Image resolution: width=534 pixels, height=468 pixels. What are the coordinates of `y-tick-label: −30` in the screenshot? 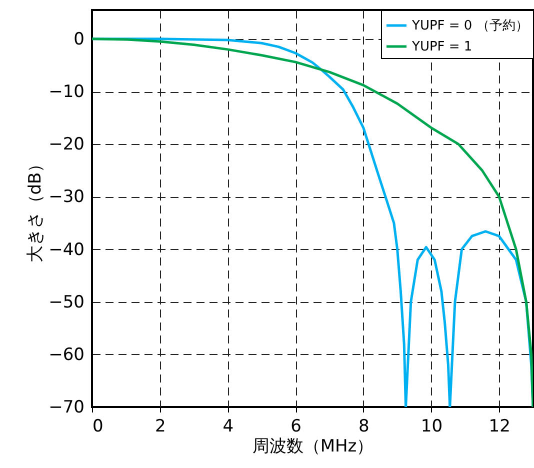 It's located at (66, 197).